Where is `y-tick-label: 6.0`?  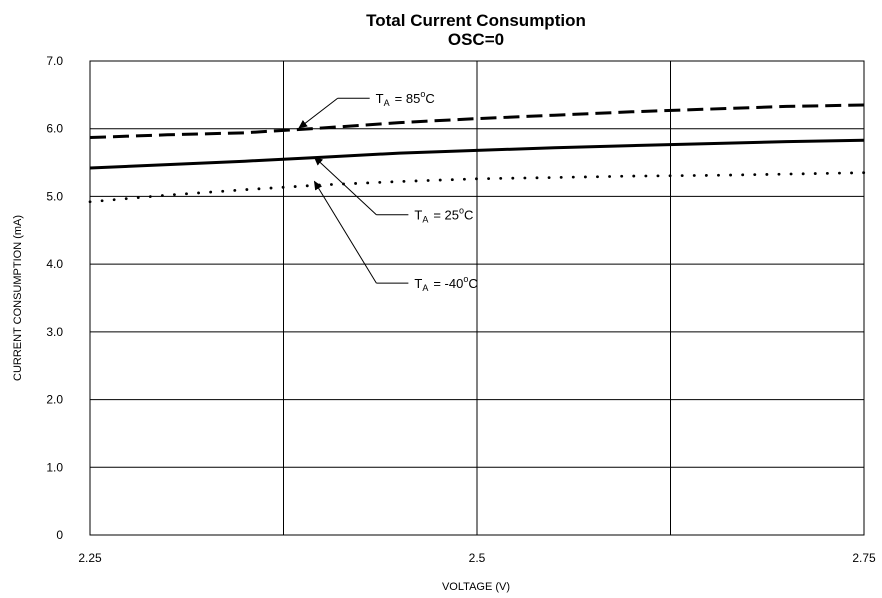
y-tick-label: 6.0 is located at coordinates (54, 129).